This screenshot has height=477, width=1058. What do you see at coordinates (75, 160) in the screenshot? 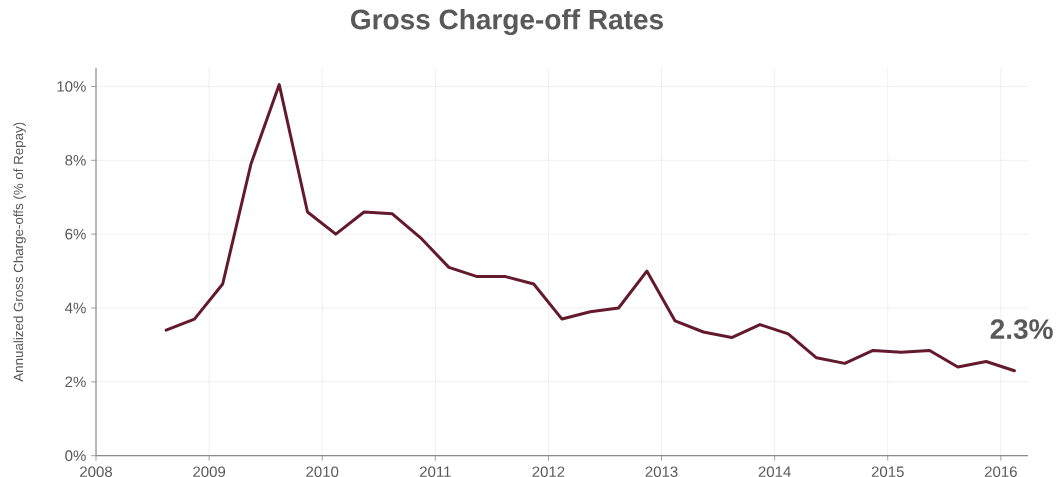
I see `y-tick-label: 8%` at bounding box center [75, 160].